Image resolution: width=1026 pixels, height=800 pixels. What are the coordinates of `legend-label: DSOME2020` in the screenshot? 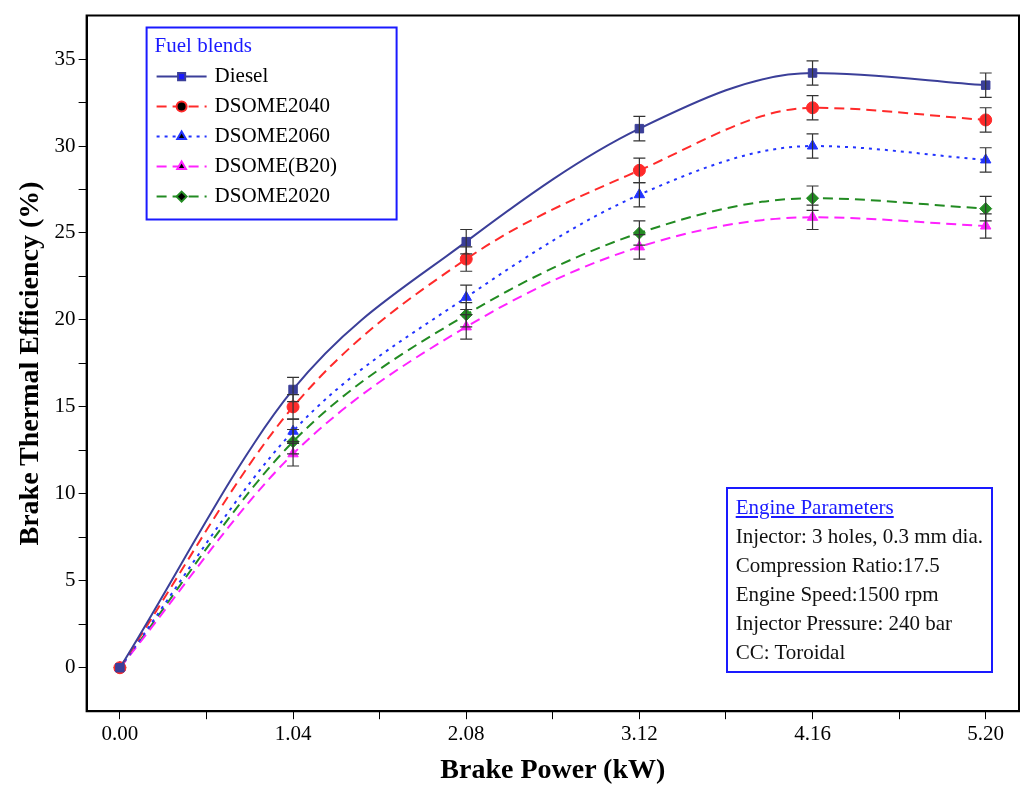 It's located at (272, 195).